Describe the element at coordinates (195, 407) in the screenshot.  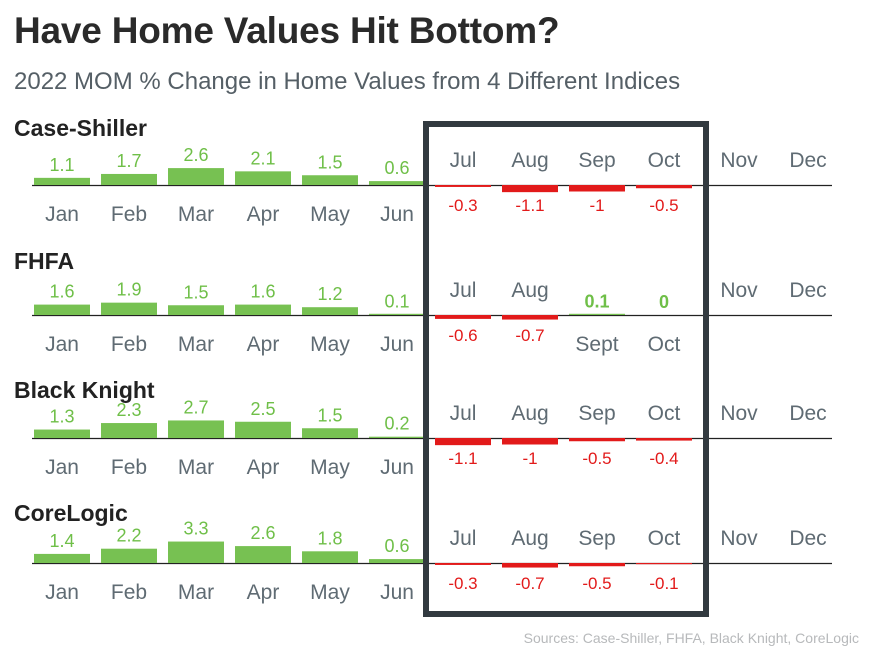
I see `data-label: 2.7` at that location.